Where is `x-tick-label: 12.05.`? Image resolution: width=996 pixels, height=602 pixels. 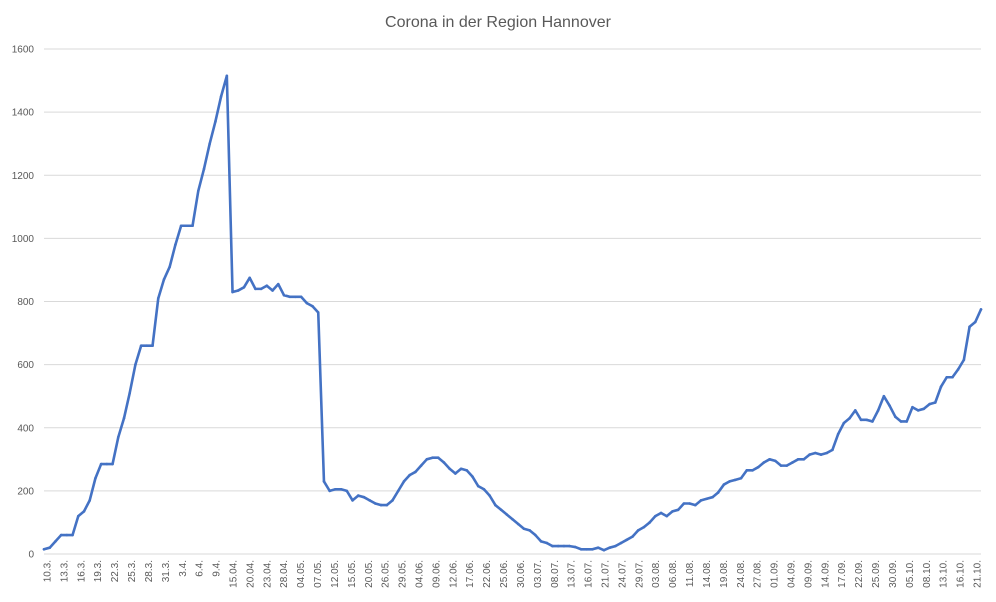
x-tick-label: 12.05. is located at coordinates (335, 574).